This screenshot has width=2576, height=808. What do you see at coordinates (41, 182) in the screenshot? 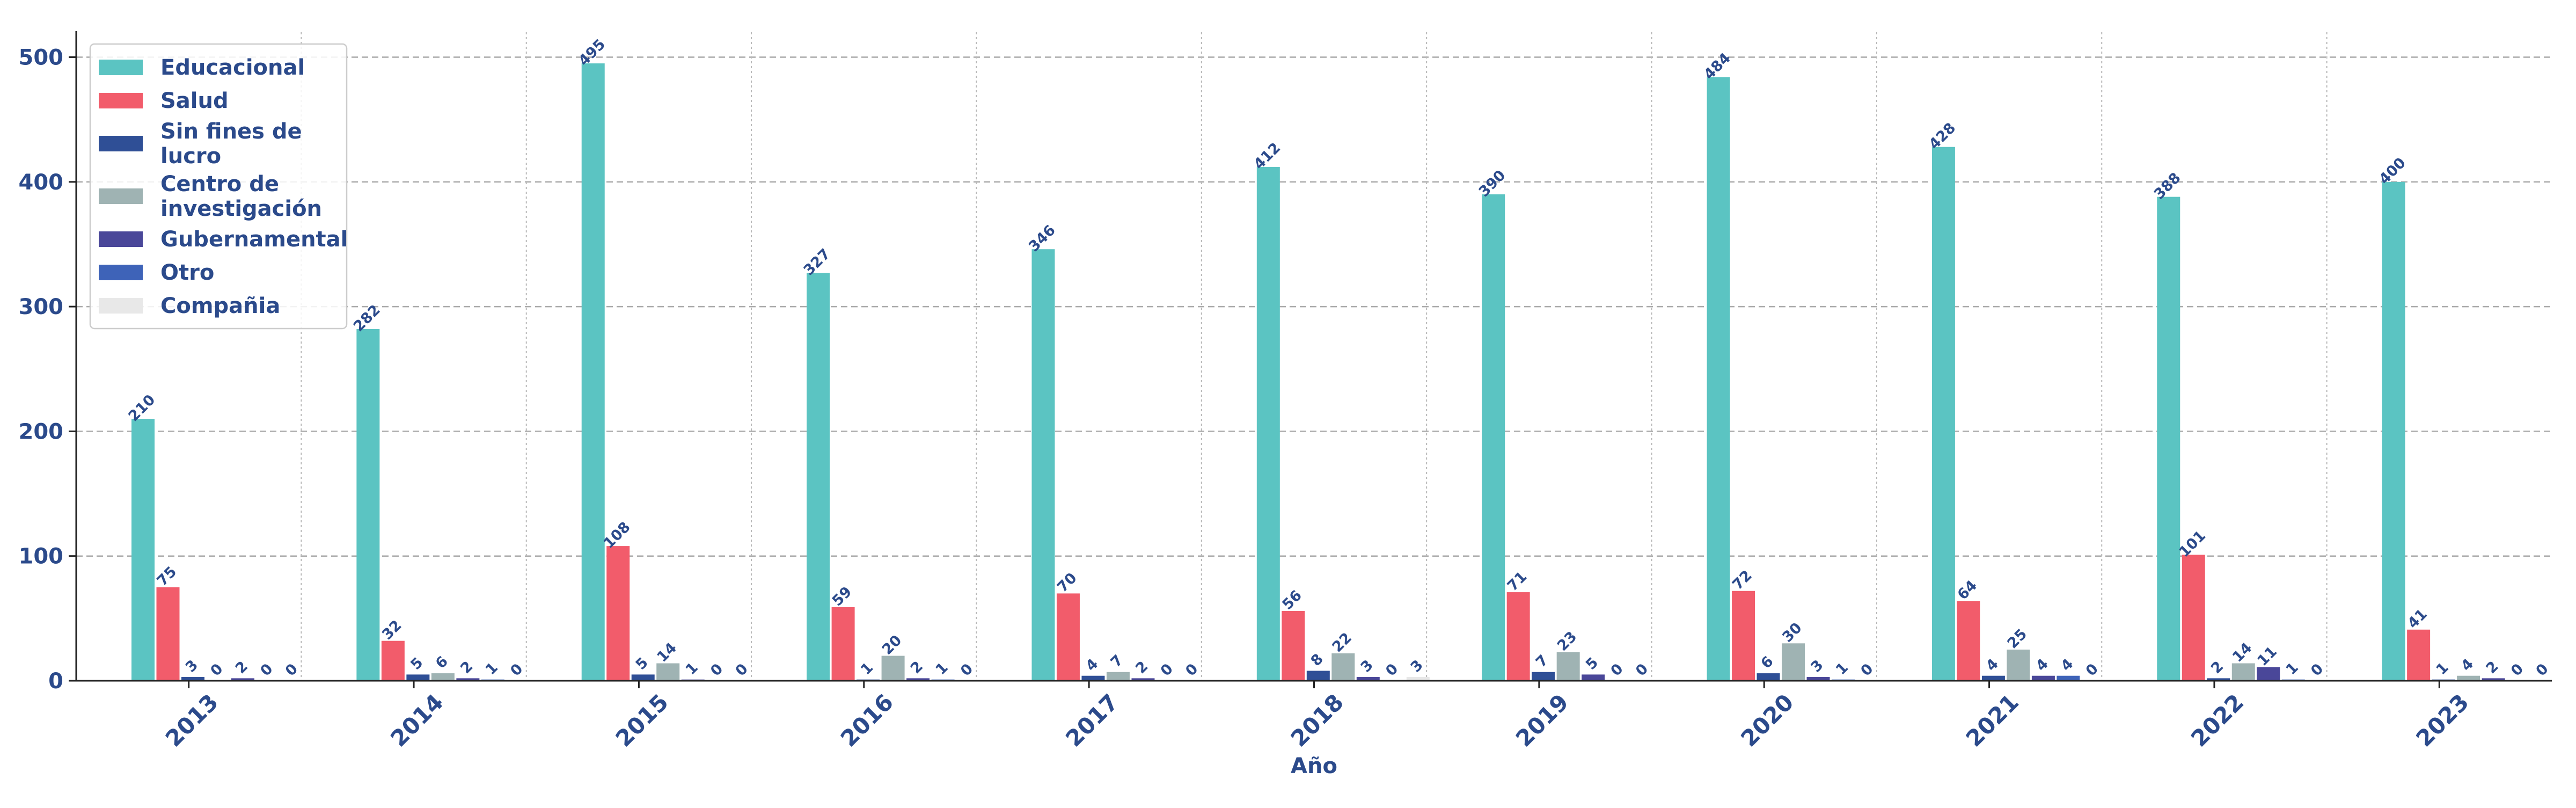
I see `y-tick-label: 400` at bounding box center [41, 182].